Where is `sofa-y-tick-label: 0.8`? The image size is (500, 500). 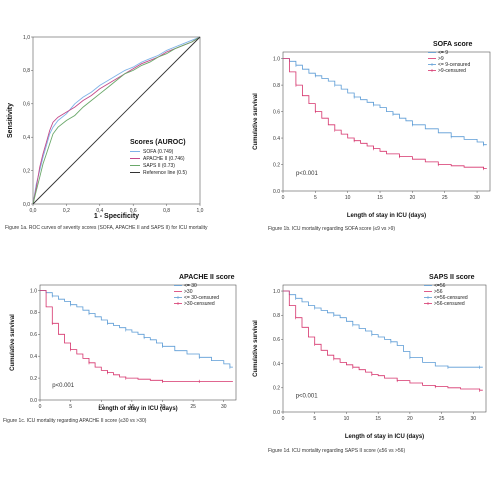 sofa-y-tick-label: 0.8 is located at coordinates (276, 86).